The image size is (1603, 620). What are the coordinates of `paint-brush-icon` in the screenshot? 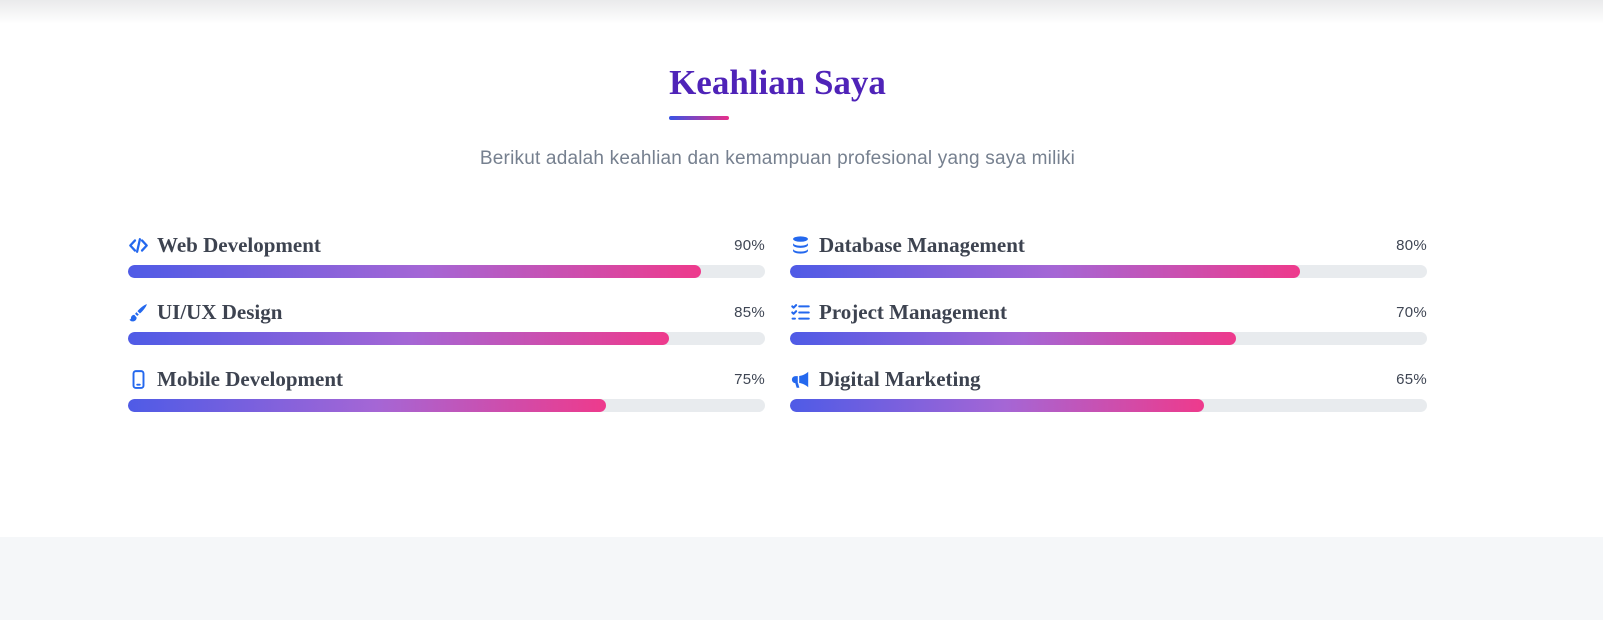 It's located at (138, 312).